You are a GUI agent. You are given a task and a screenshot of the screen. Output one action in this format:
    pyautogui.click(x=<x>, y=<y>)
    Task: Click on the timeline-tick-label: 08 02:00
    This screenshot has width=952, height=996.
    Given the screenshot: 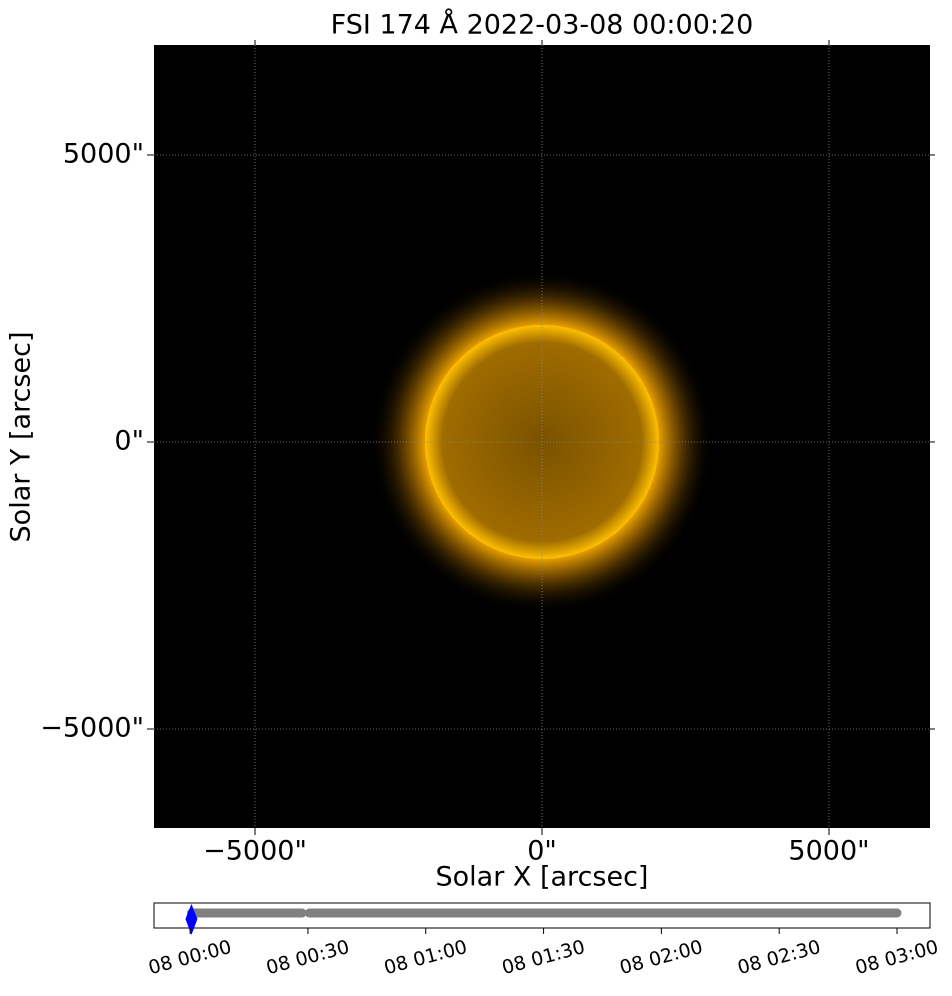 What is the action you would take?
    pyautogui.click(x=661, y=957)
    